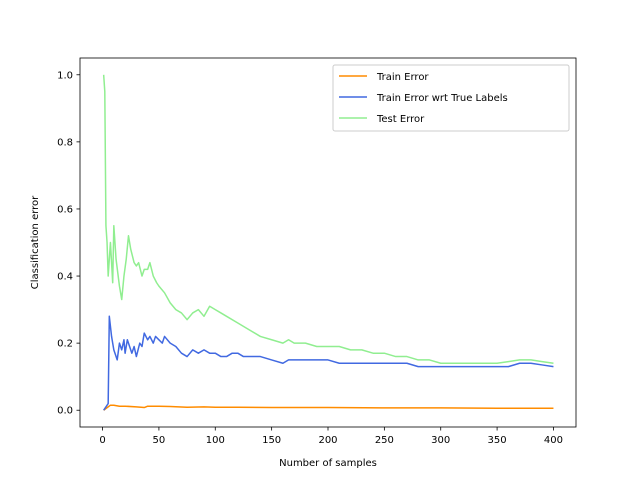 This screenshot has width=640, height=480. I want to click on legend-label: Train Error, so click(402, 77).